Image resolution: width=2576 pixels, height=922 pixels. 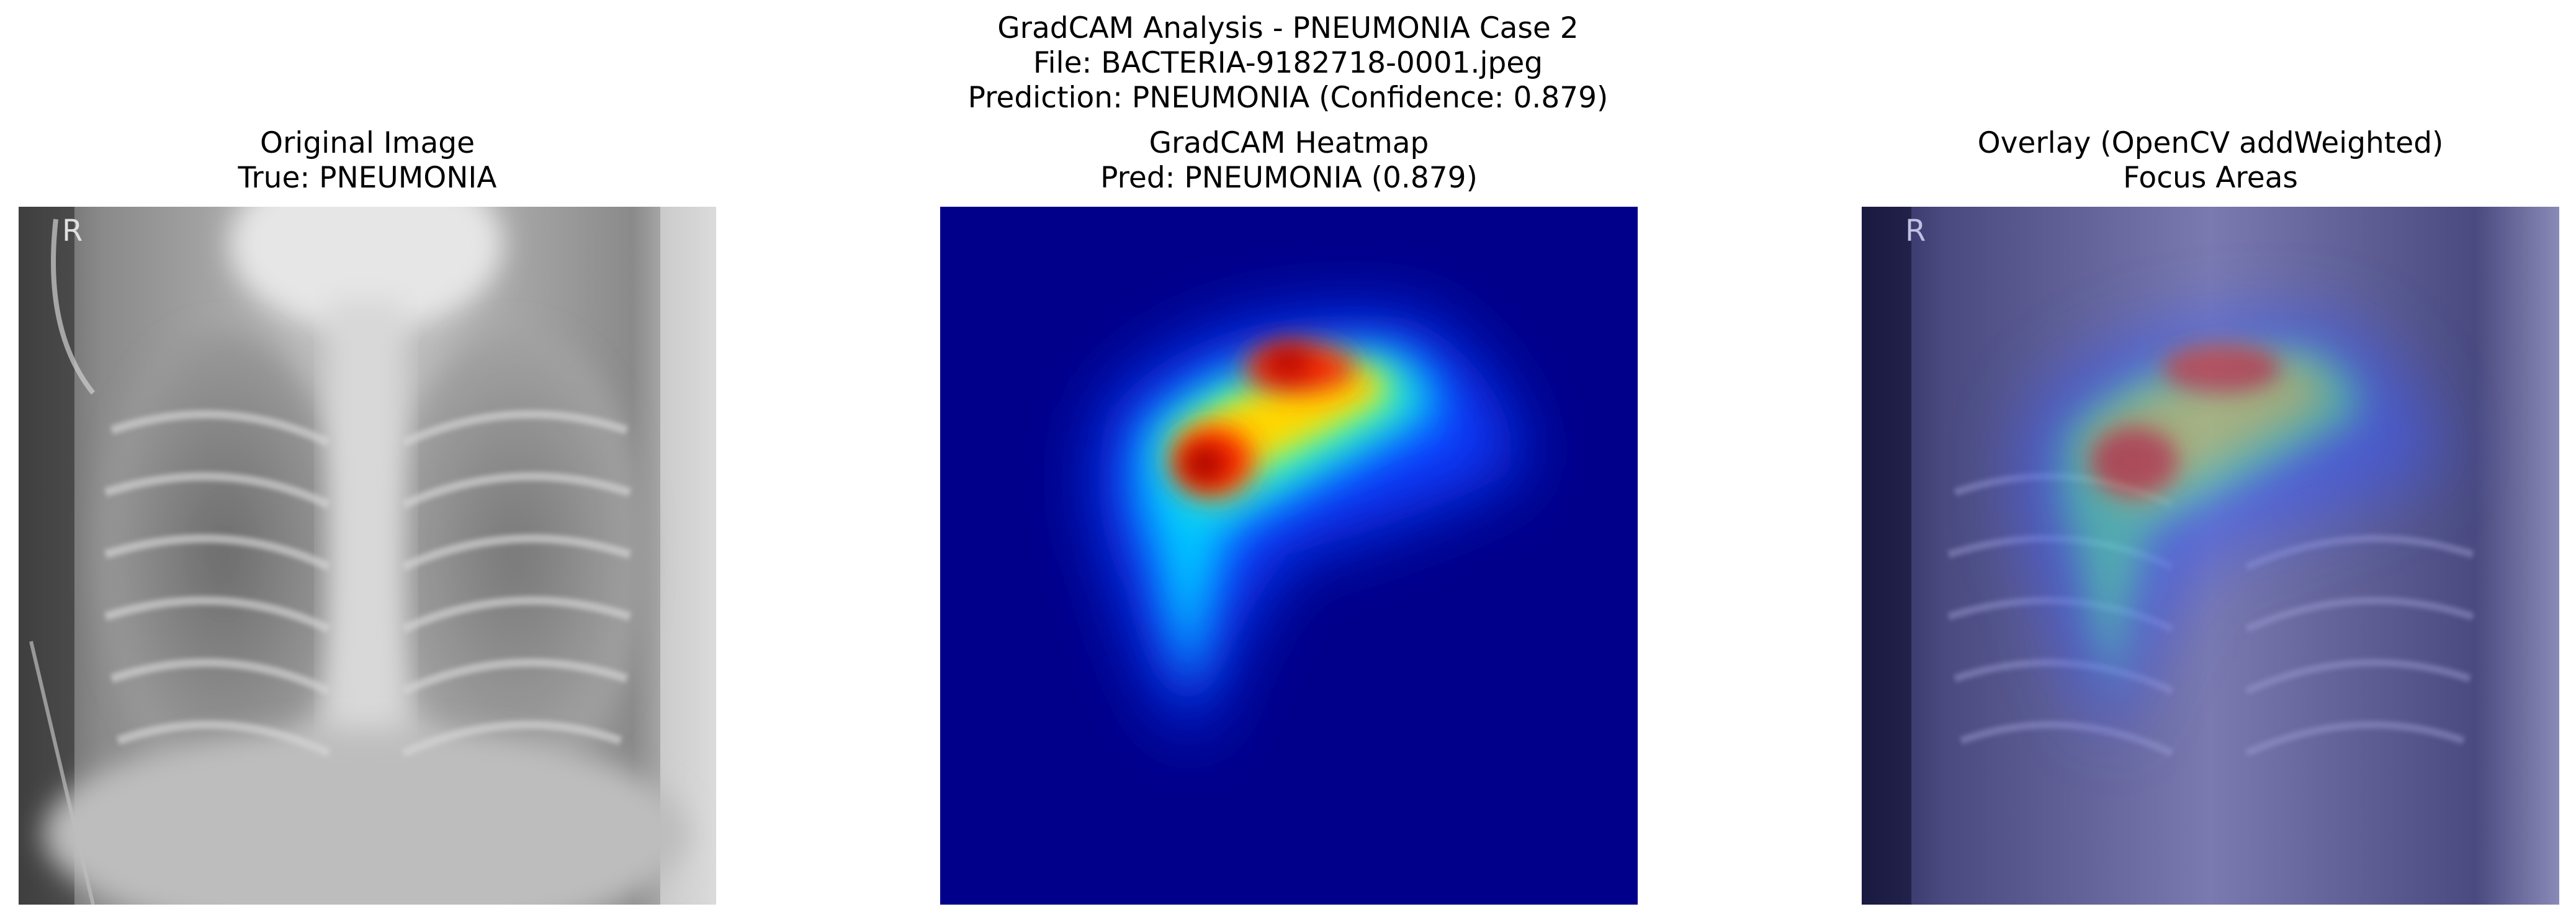 I want to click on xray-marker-label: R, so click(x=72, y=231).